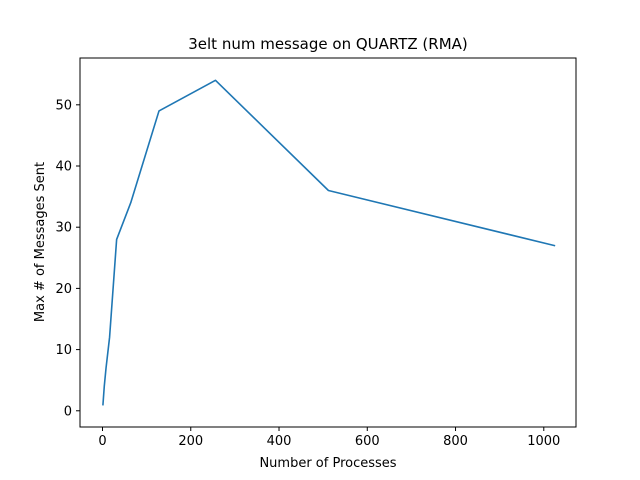 Image resolution: width=640 pixels, height=480 pixels. What do you see at coordinates (279, 441) in the screenshot?
I see `x-tick-label: 400` at bounding box center [279, 441].